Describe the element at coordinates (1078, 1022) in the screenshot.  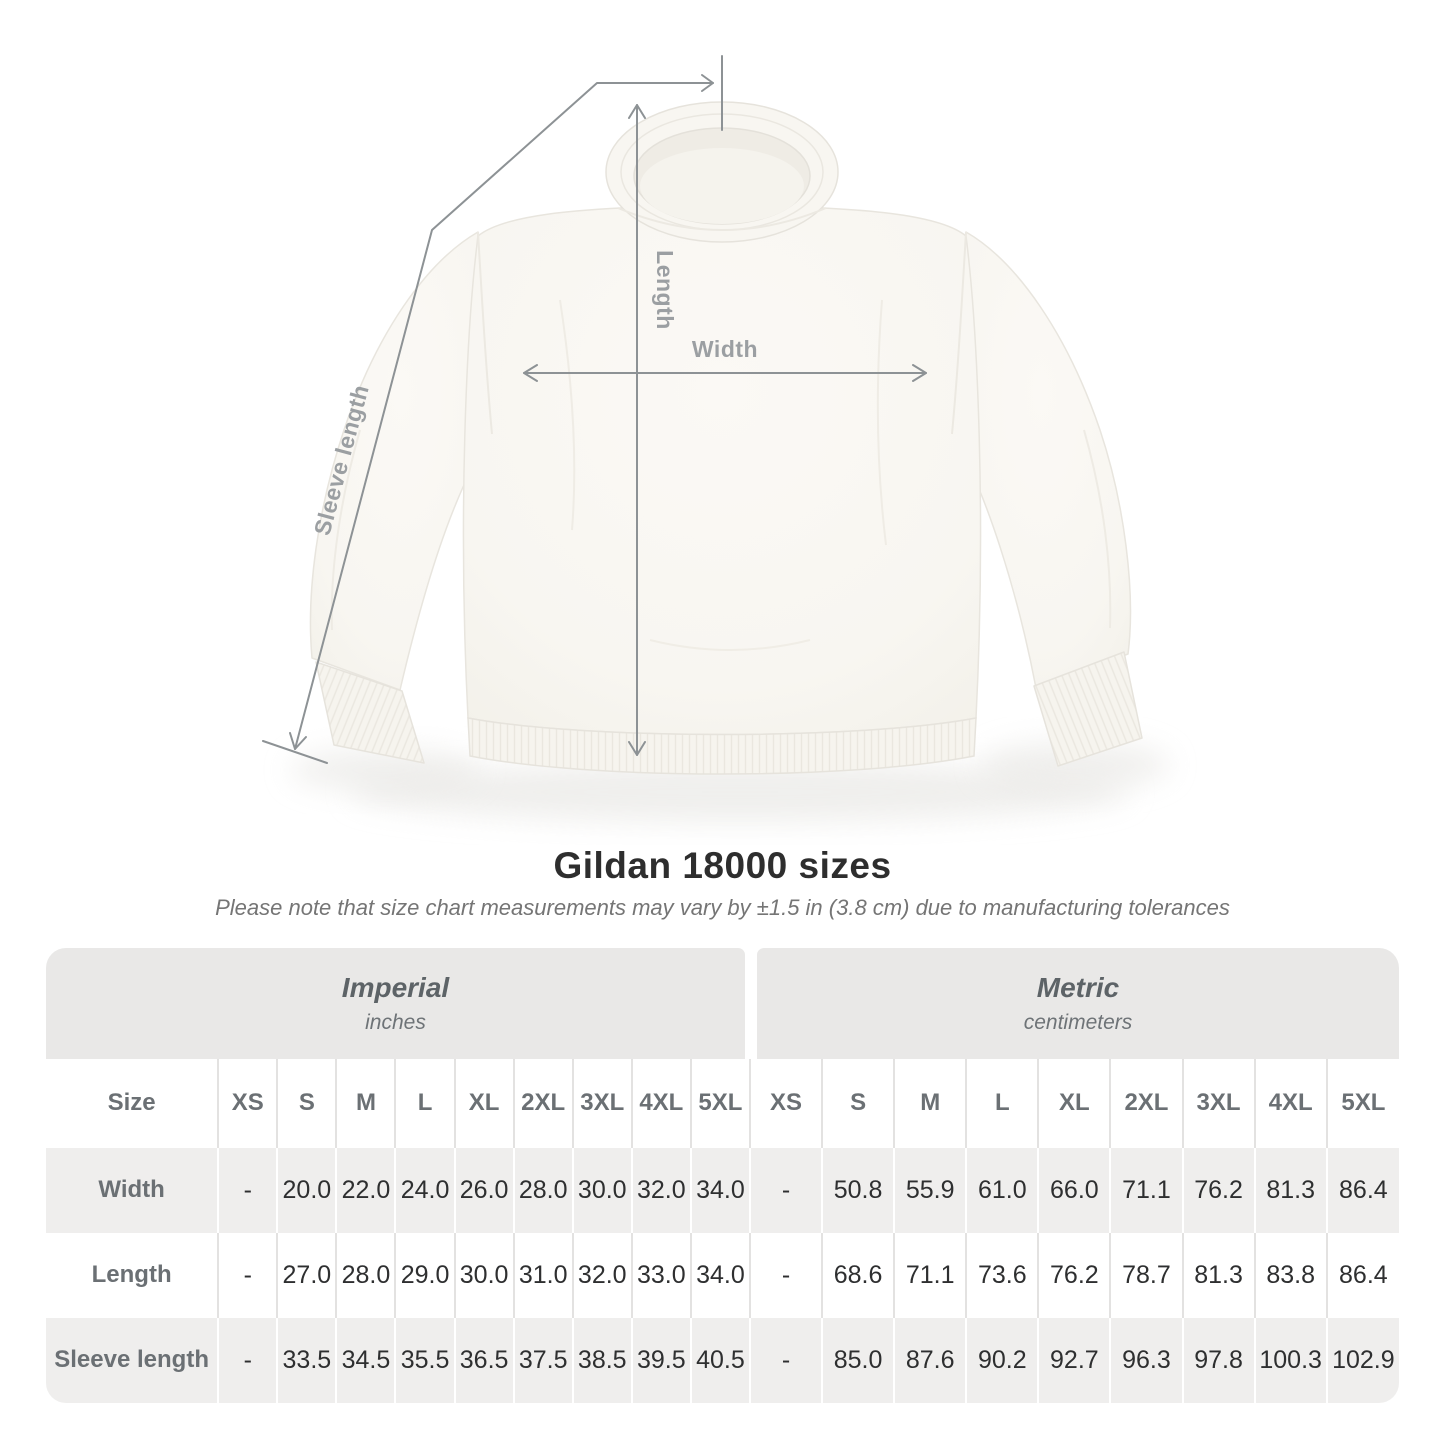
I see `metric-unit: centimeters` at that location.